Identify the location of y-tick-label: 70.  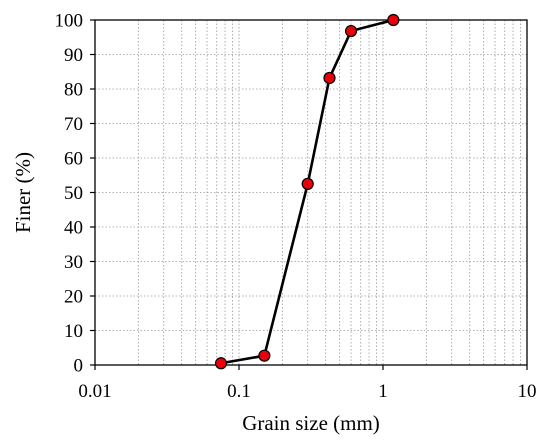
(73, 124).